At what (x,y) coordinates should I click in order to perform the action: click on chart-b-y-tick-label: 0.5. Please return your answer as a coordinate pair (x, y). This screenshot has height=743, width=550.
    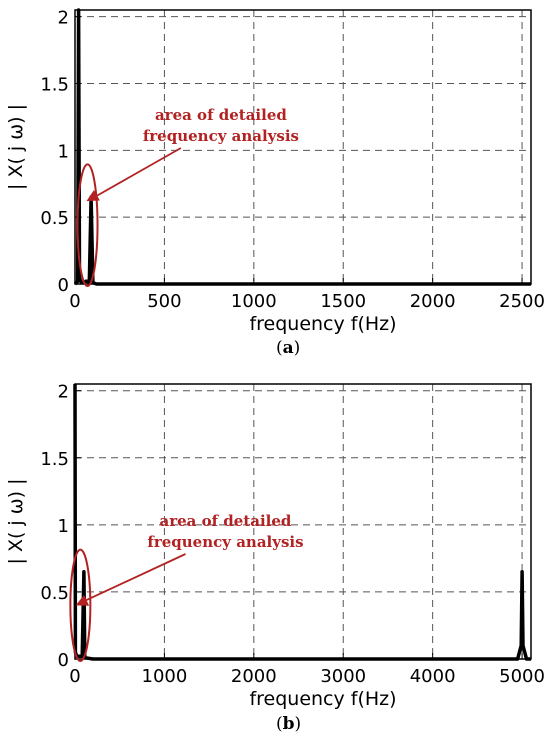
    Looking at the image, I should click on (54, 593).